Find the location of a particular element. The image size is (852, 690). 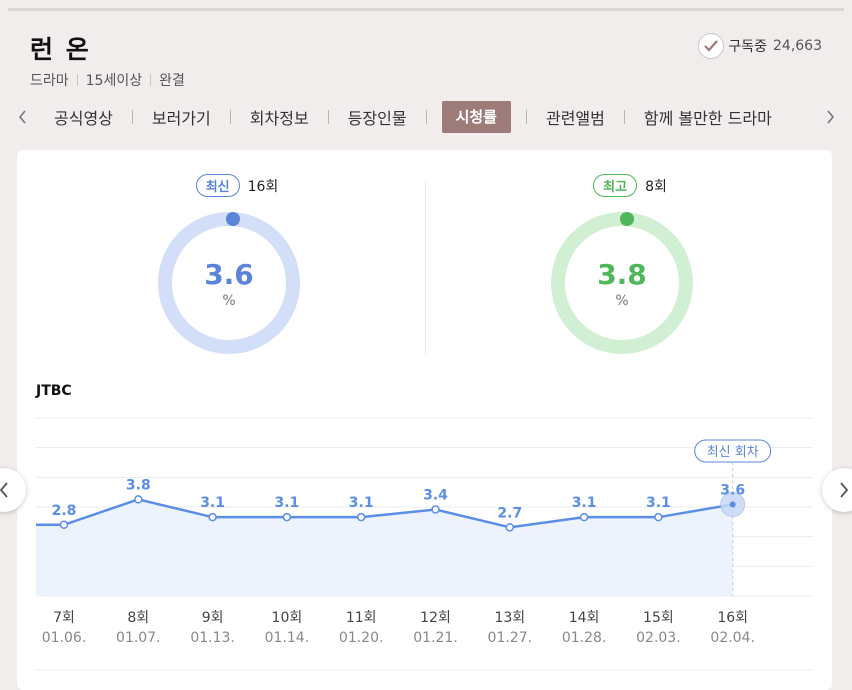

tab-next-button is located at coordinates (830, 117).